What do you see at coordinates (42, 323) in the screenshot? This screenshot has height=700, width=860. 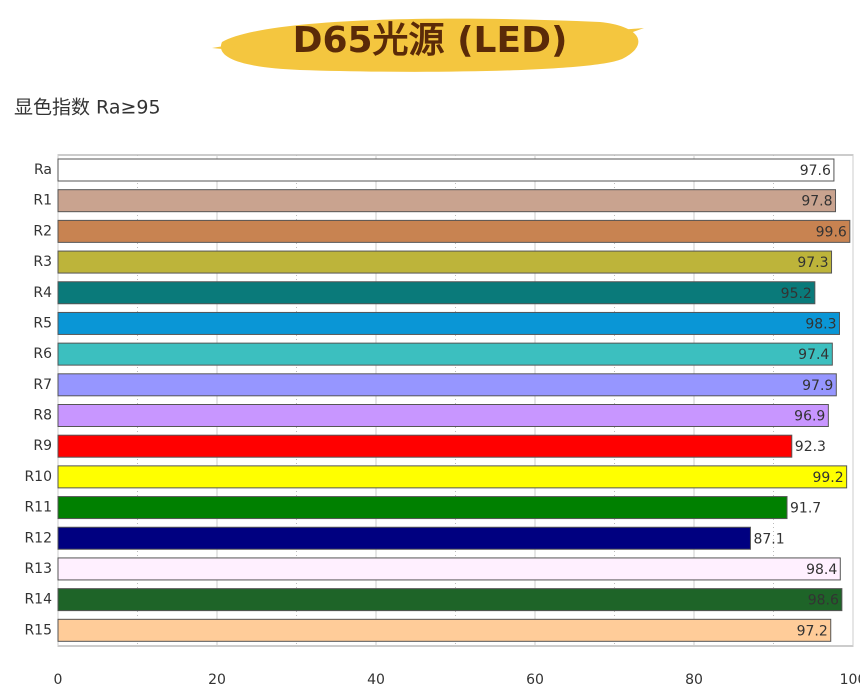 I see `y-tick-label: R5` at bounding box center [42, 323].